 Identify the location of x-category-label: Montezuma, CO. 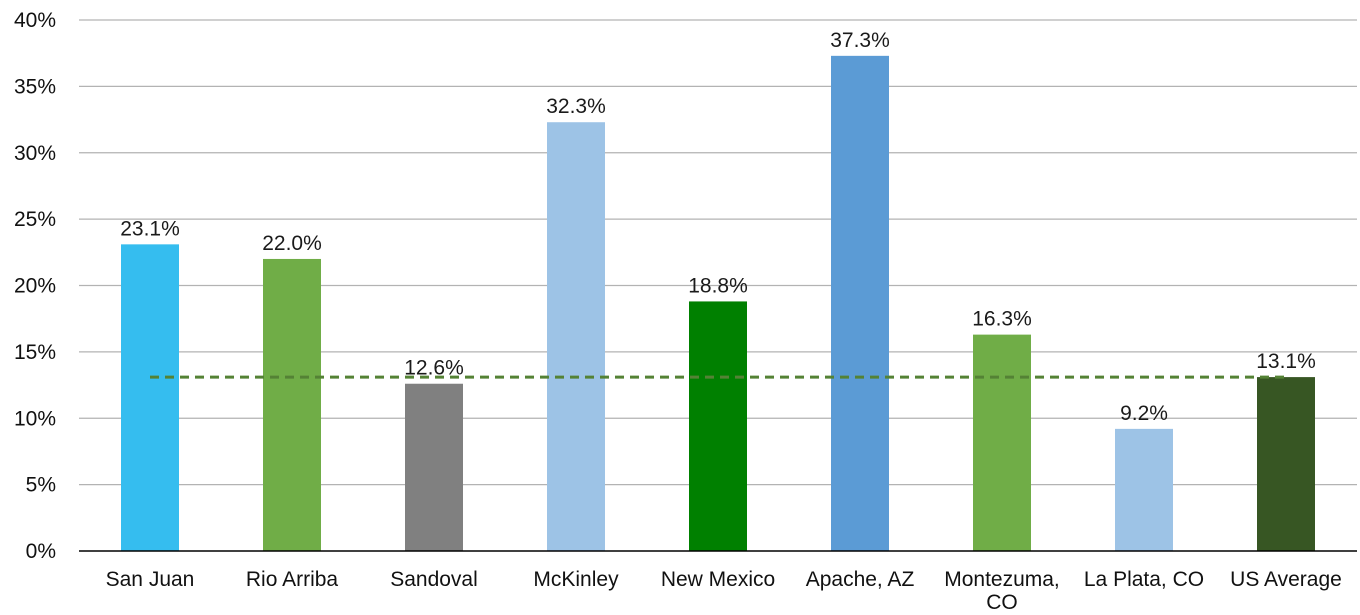
(1002, 591).